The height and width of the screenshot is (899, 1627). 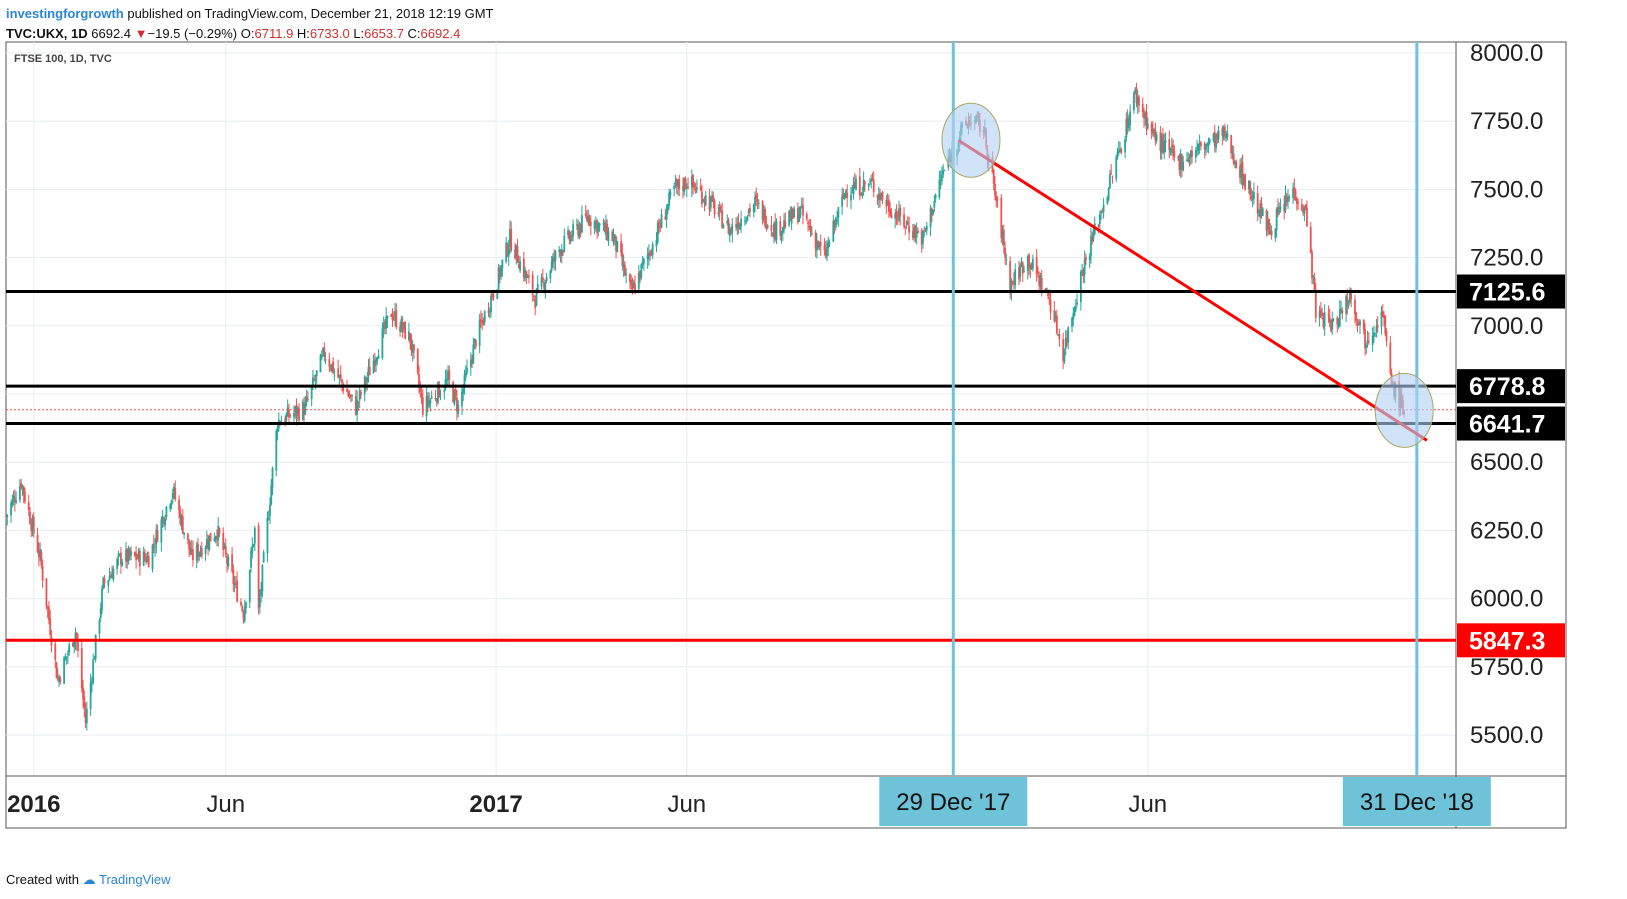 What do you see at coordinates (1507, 387) in the screenshot?
I see `level-price-label: 6778.8` at bounding box center [1507, 387].